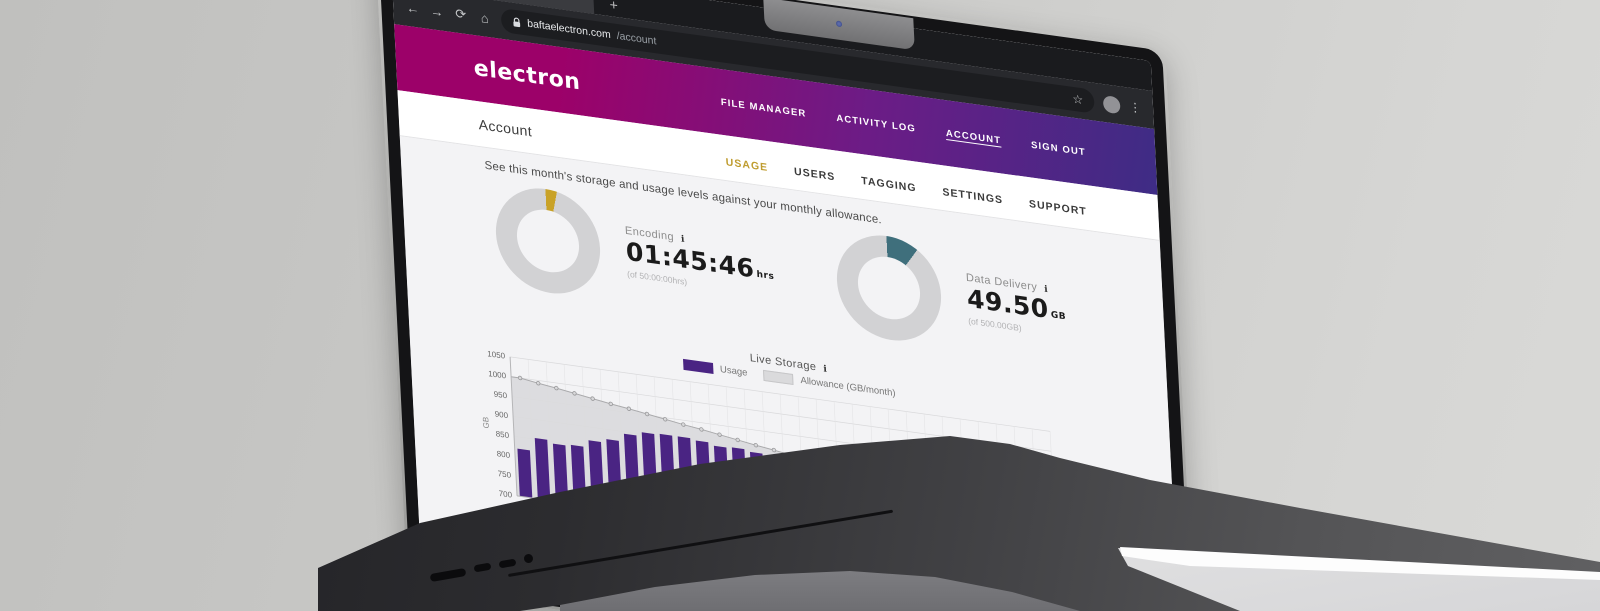 Image resolution: width=1600 pixels, height=611 pixels. What do you see at coordinates (412, 8) in the screenshot?
I see `back-icon: ←` at bounding box center [412, 8].